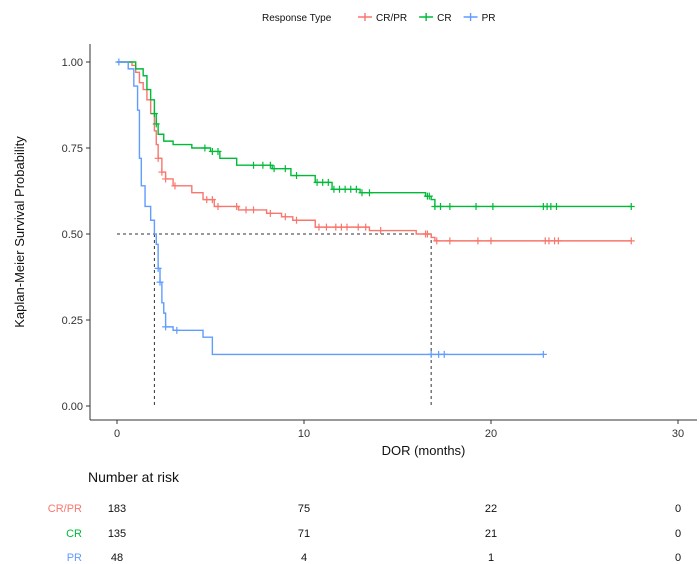 Image resolution: width=699 pixels, height=564 pixels. I want to click on risk-value: 71, so click(304, 534).